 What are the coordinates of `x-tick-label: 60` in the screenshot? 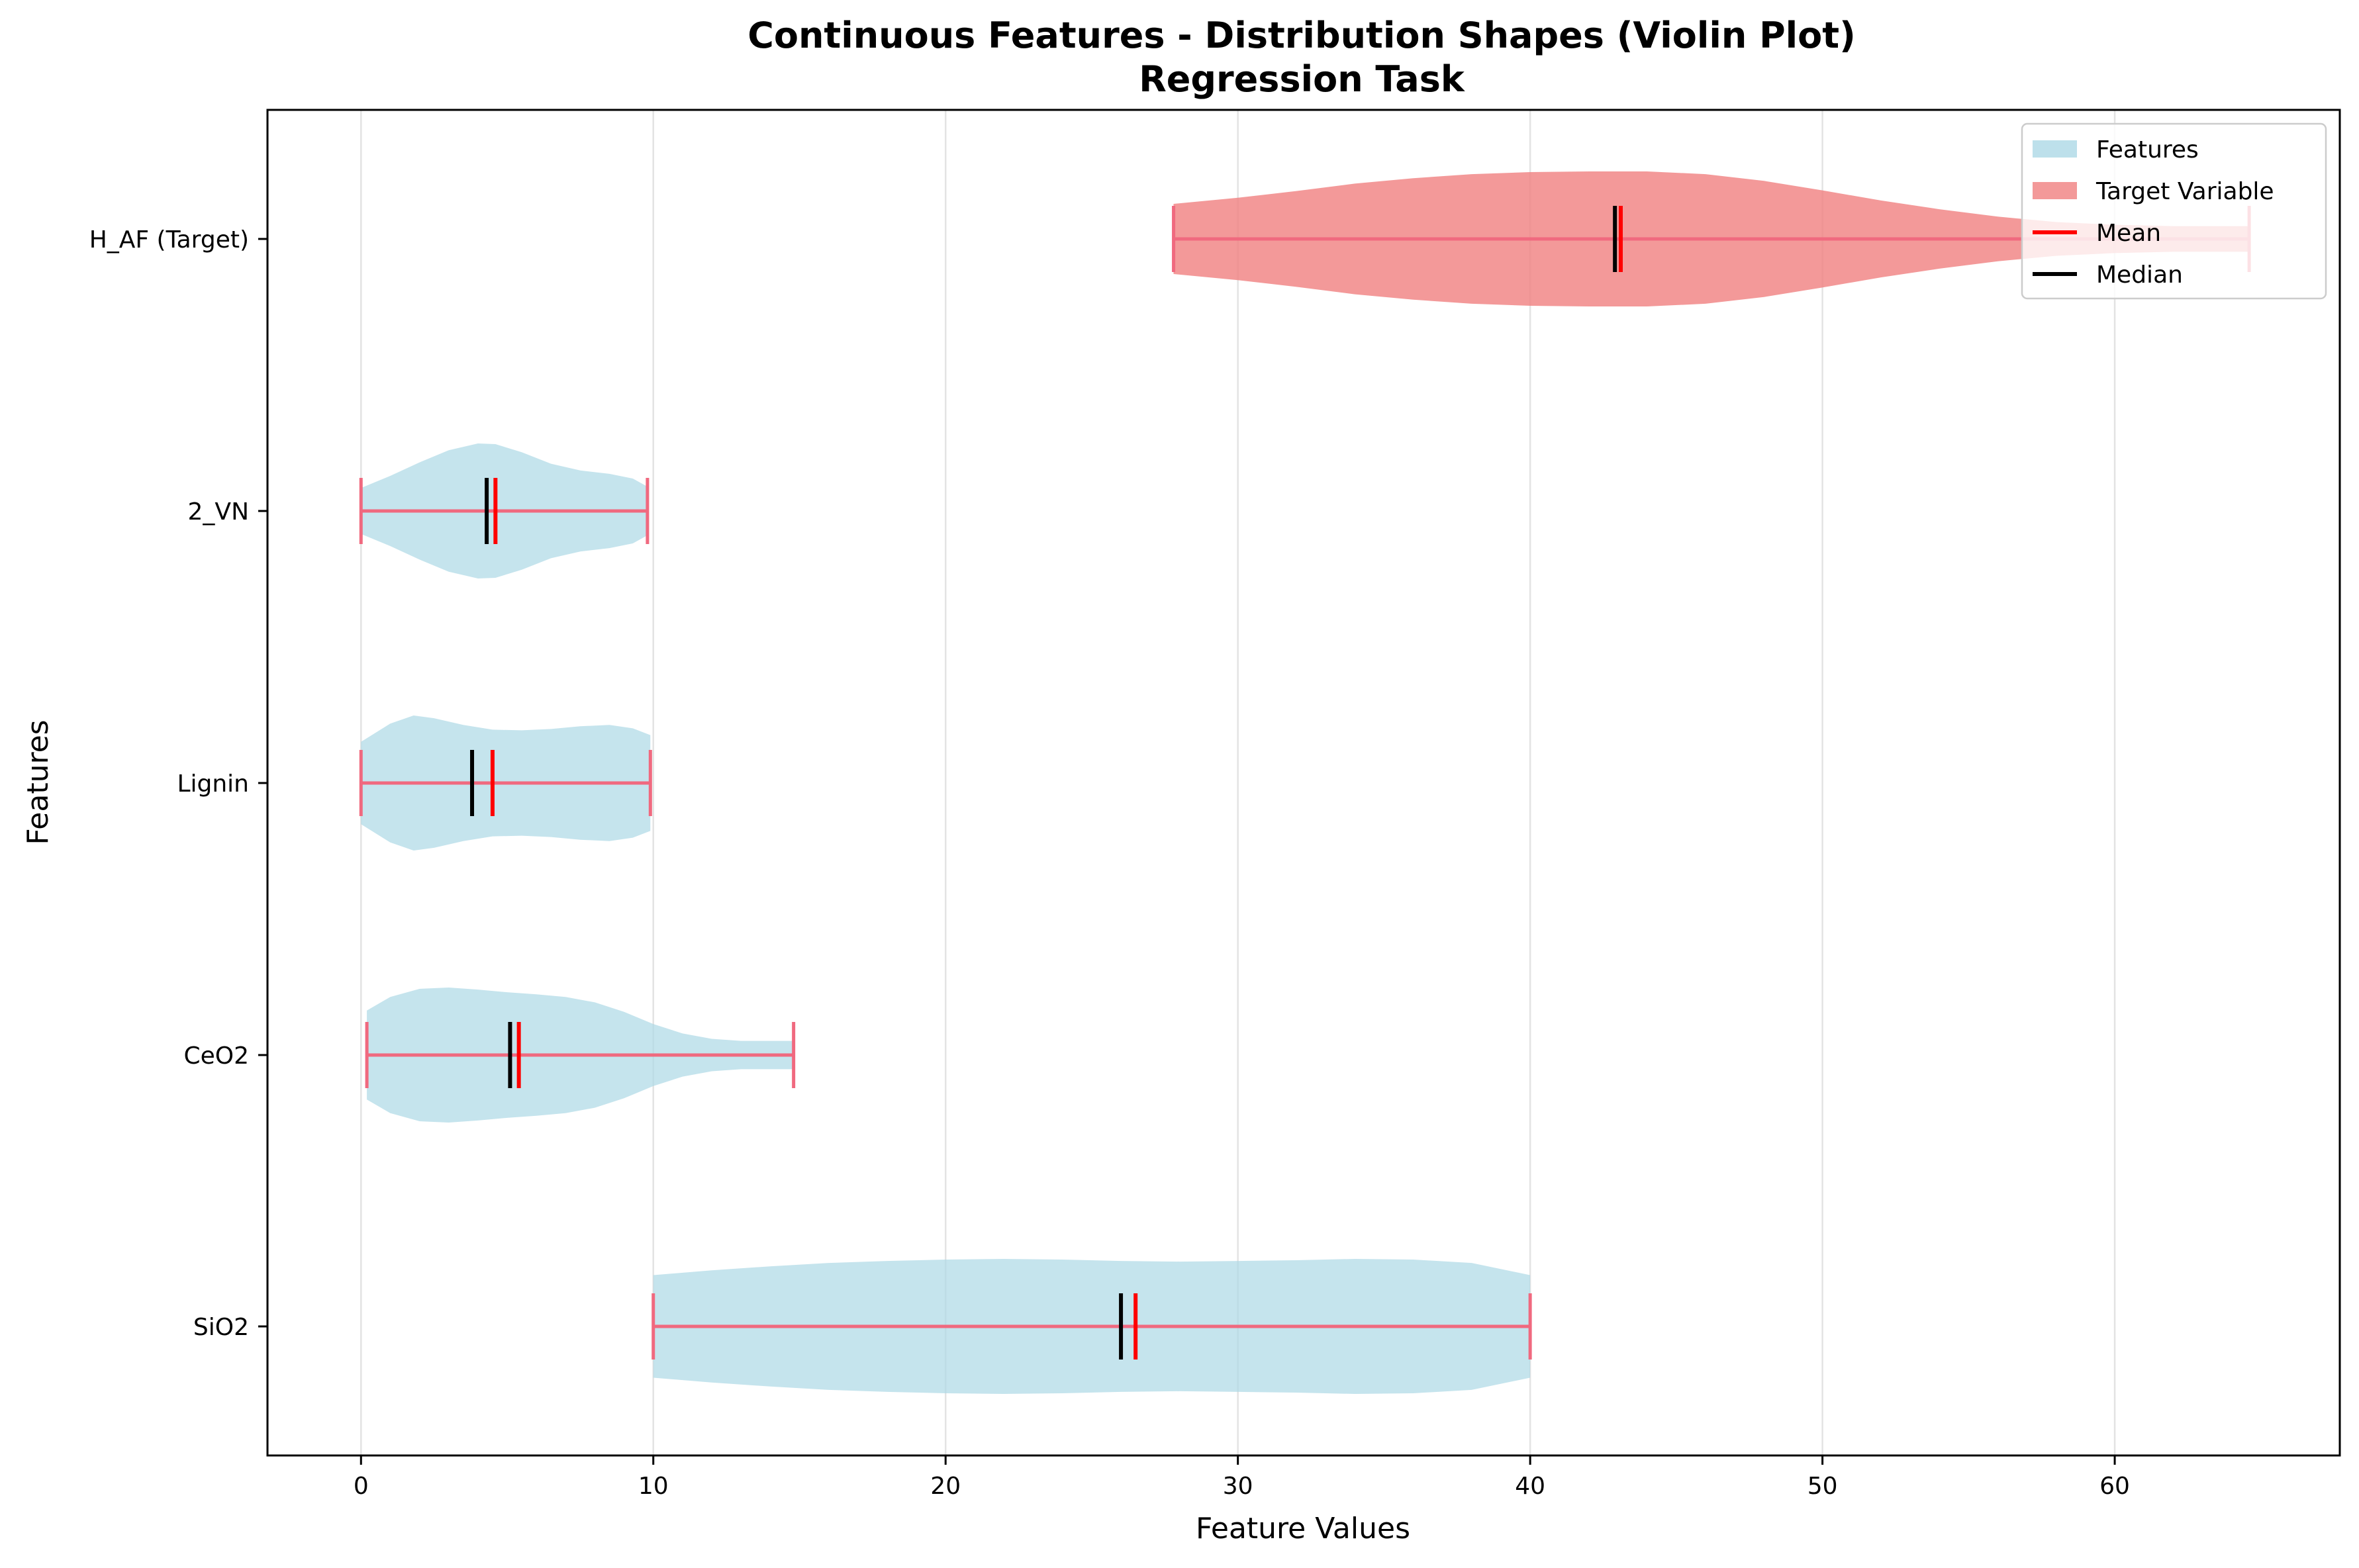 It's located at (2114, 1486).